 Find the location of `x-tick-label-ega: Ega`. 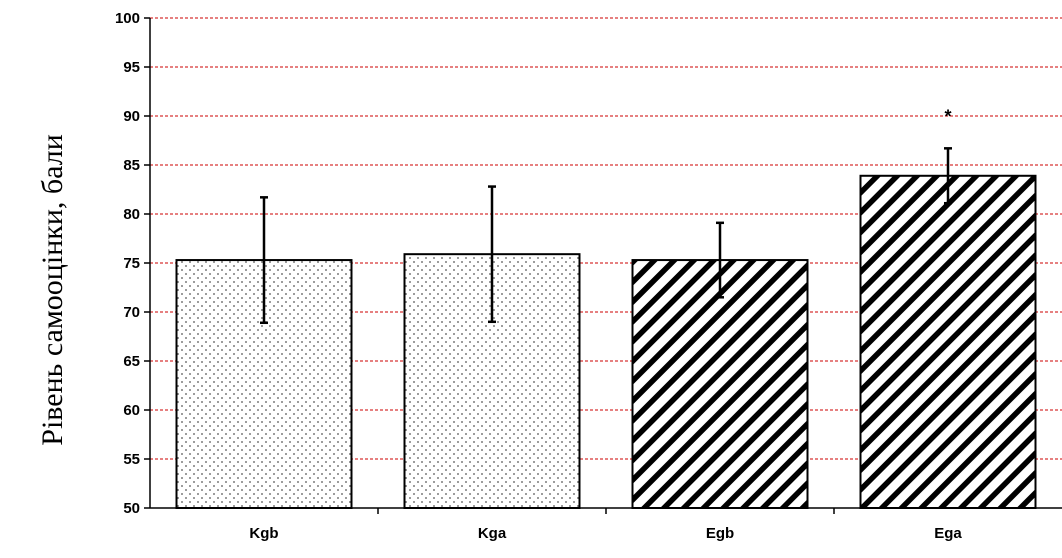

x-tick-label-ega: Ega is located at coordinates (948, 533).